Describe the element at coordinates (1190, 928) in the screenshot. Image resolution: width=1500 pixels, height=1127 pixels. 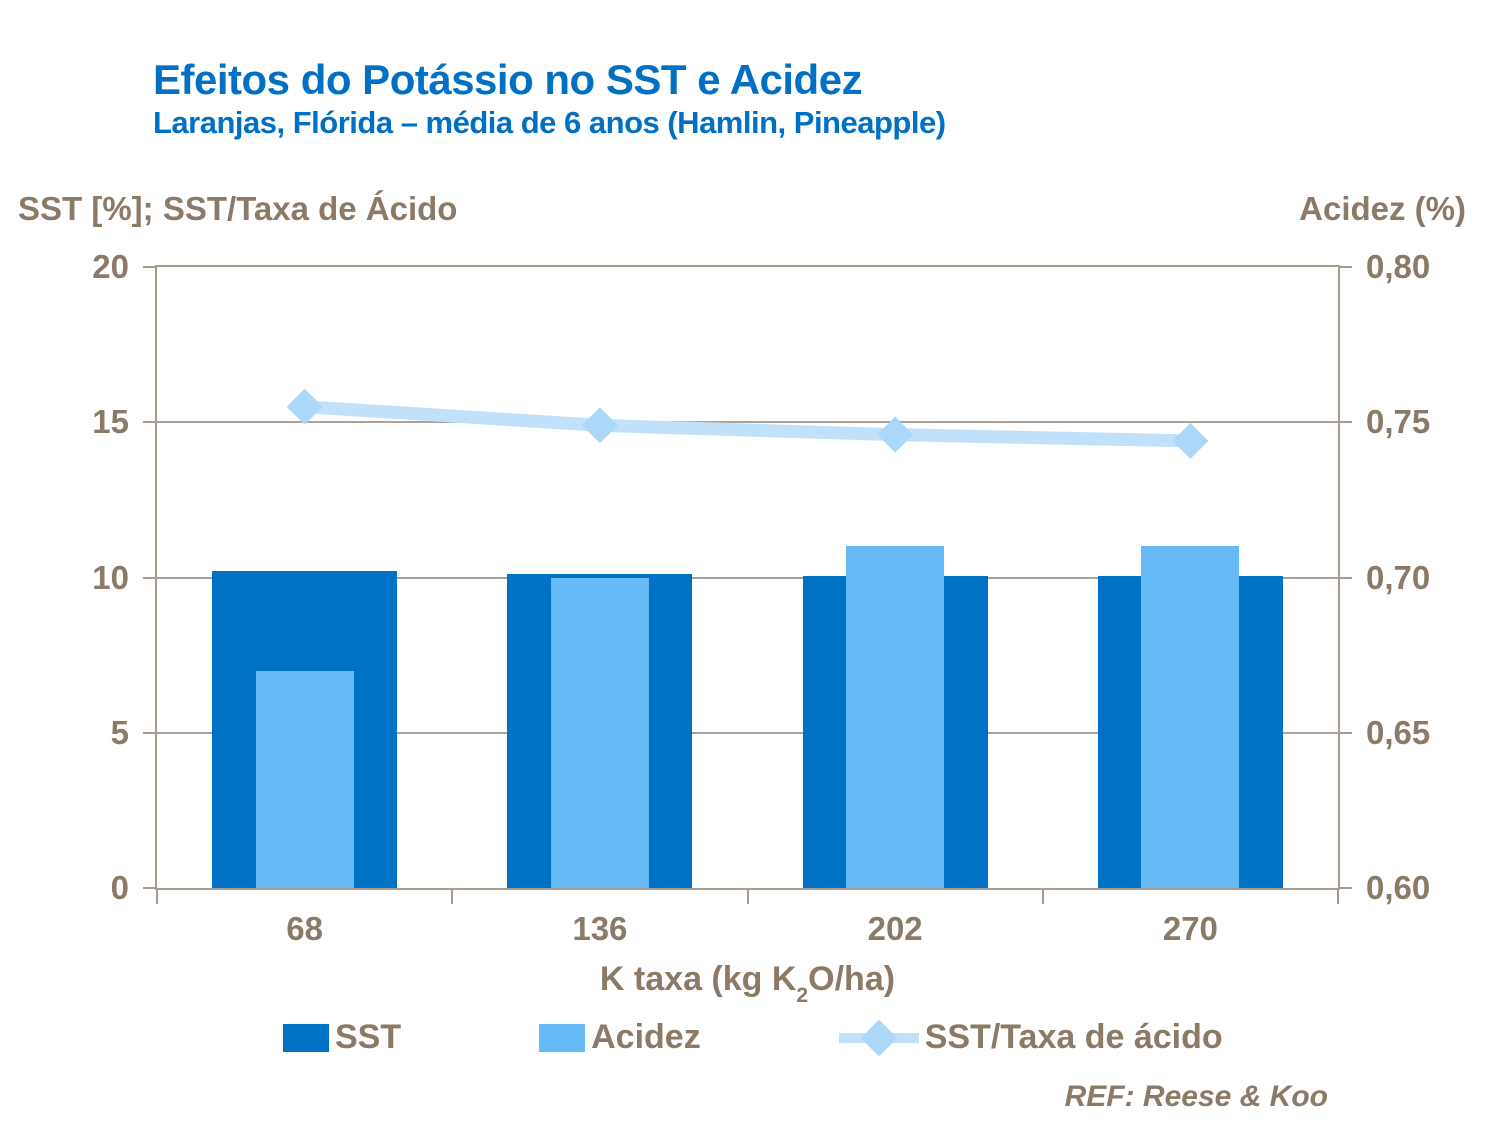
I see `x-axis-category-label: 270` at that location.